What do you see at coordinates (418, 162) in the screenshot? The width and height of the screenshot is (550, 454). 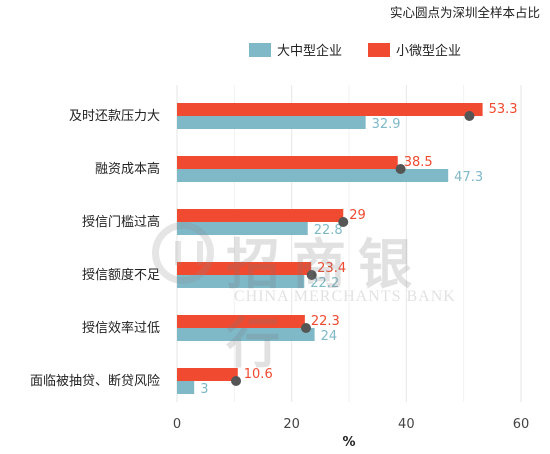 I see `data-label-small: 38.5` at bounding box center [418, 162].